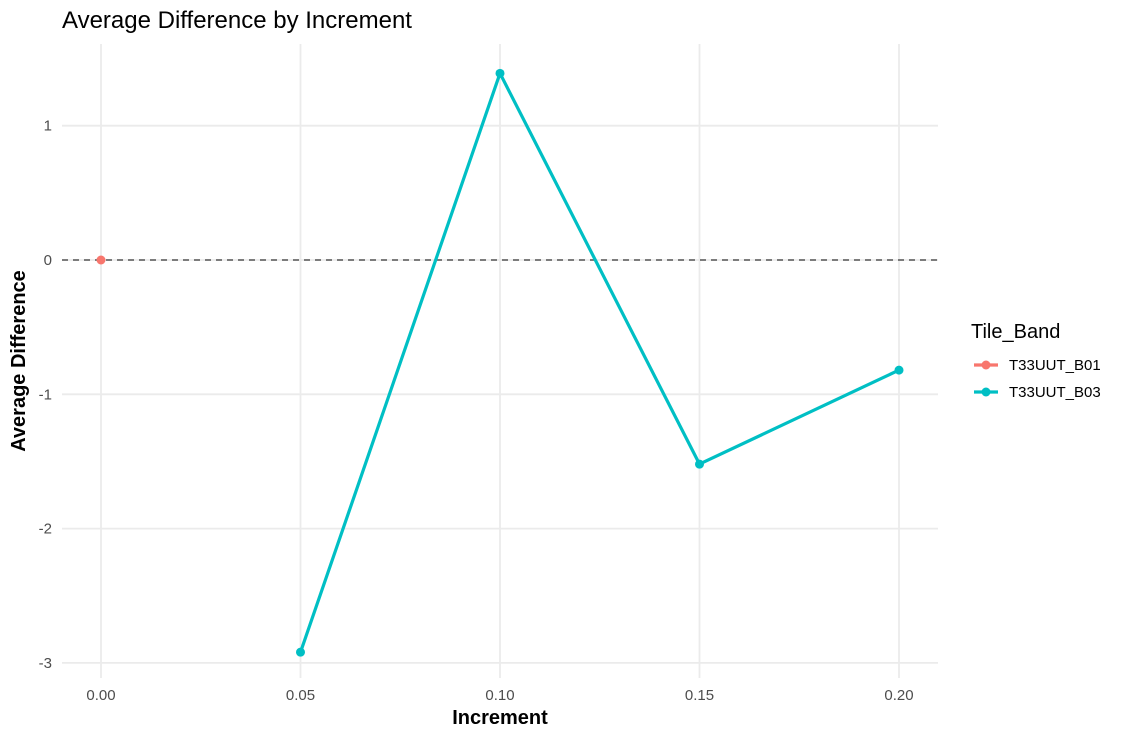 This screenshot has width=1138, height=741. Describe the element at coordinates (1055, 392) in the screenshot. I see `legend-label-1: T33UUT_B03` at that location.